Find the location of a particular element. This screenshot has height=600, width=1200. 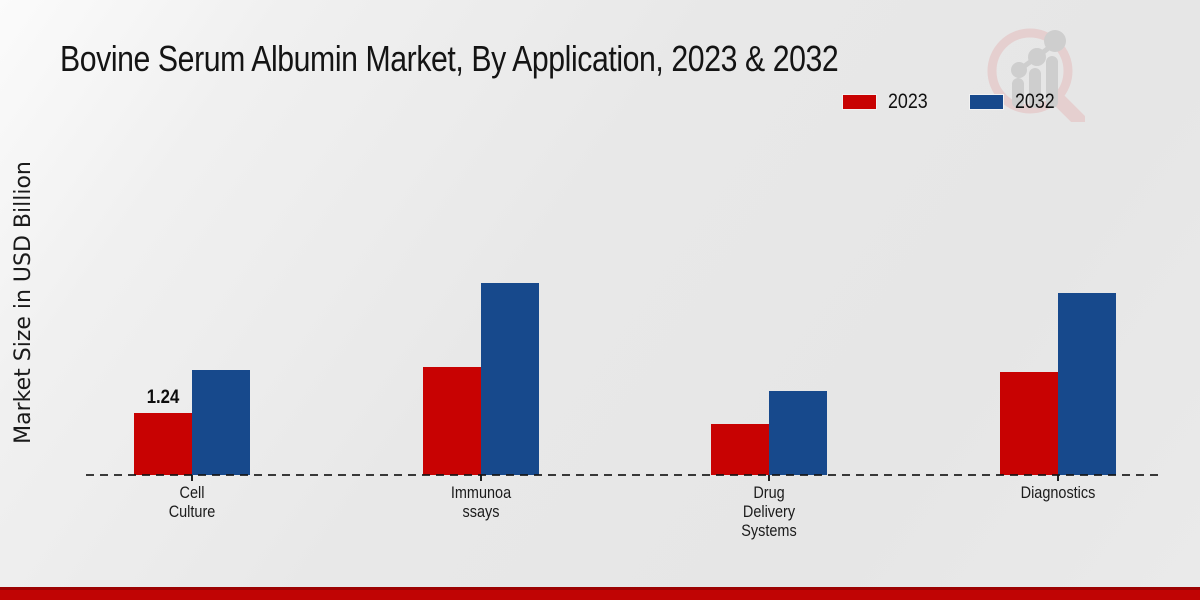

bar-value-label-1.24: 1.24 is located at coordinates (163, 397).